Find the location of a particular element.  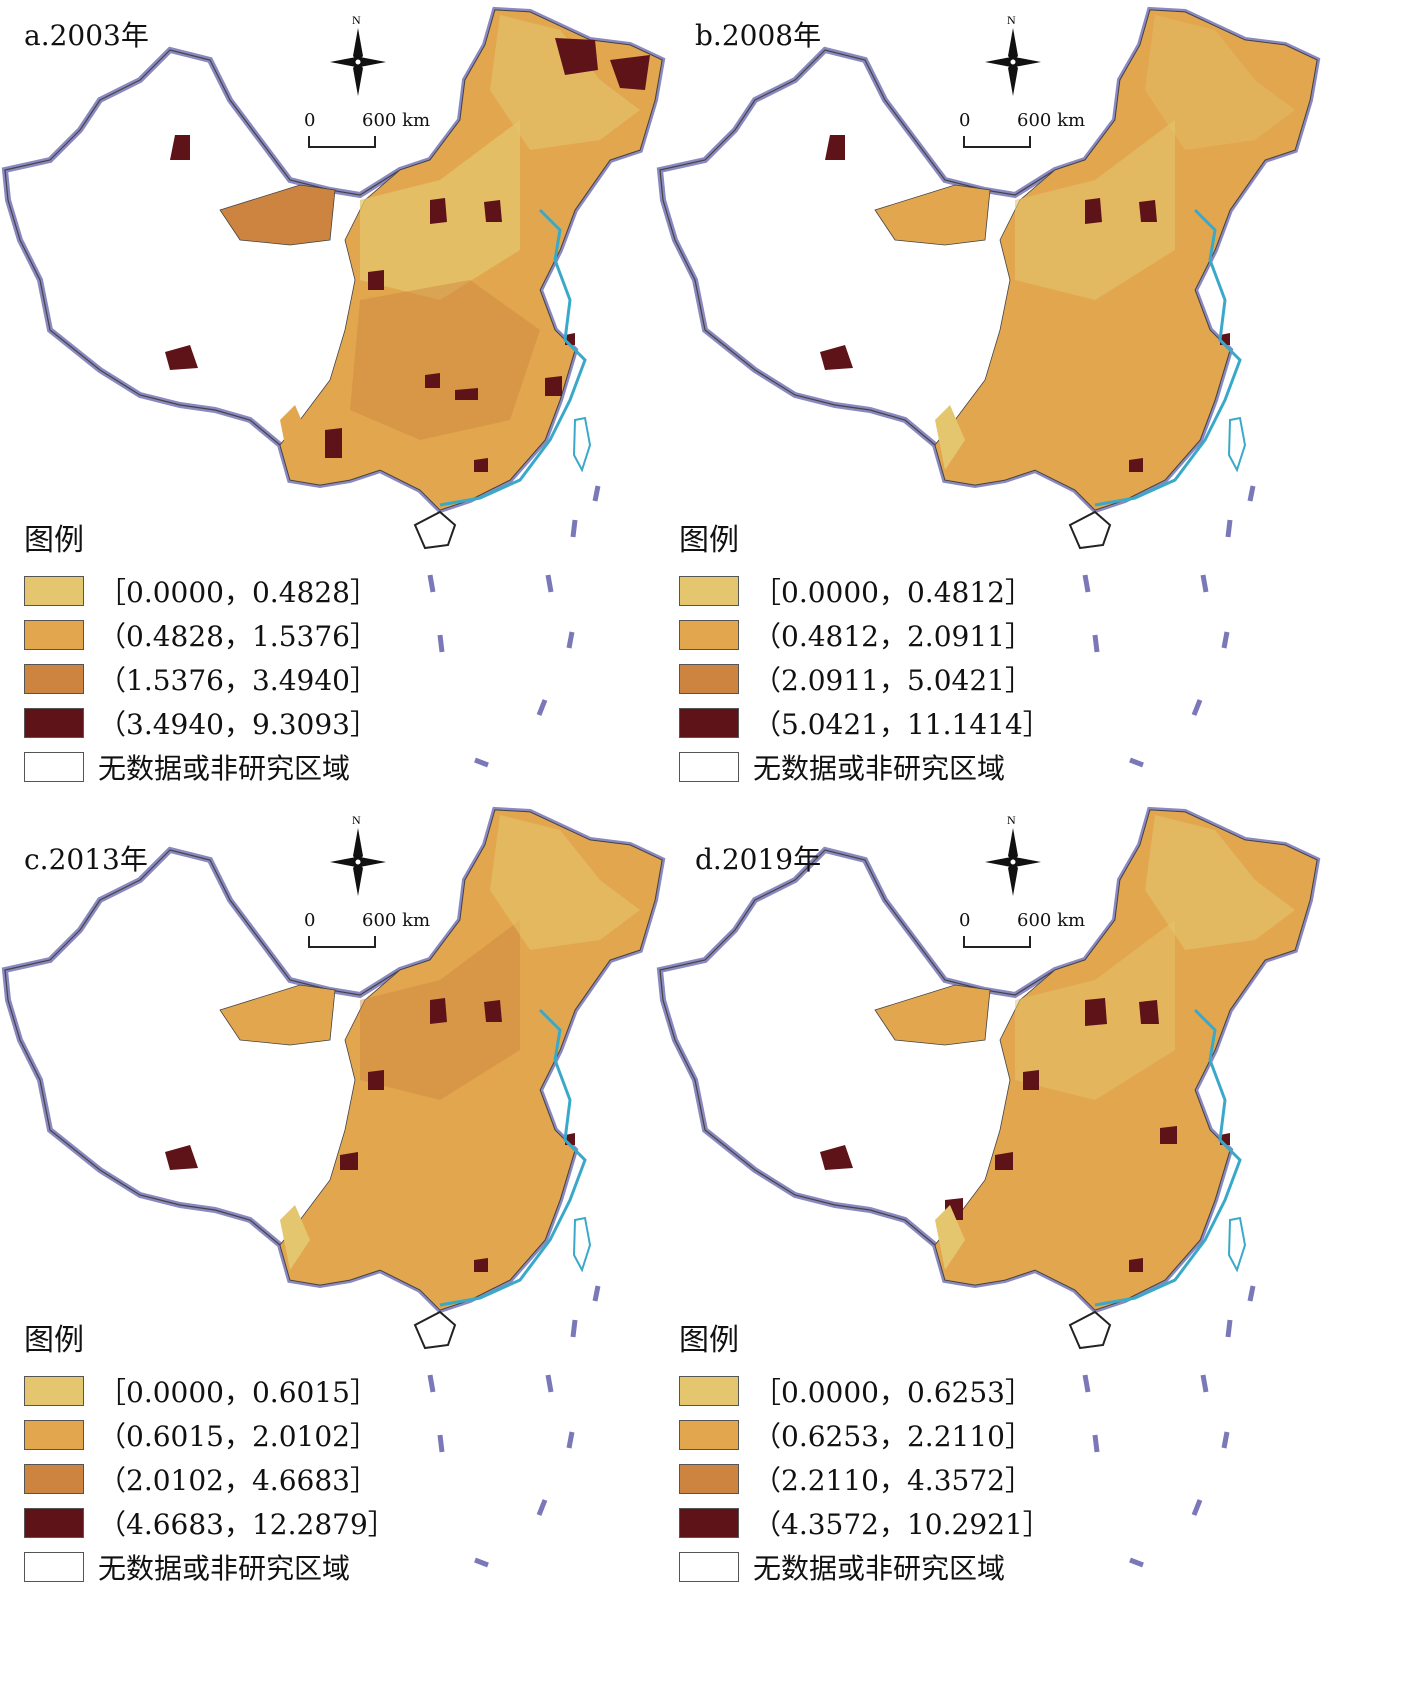

legend-item: （2.2110，4.3572］ is located at coordinates (865, 1479).